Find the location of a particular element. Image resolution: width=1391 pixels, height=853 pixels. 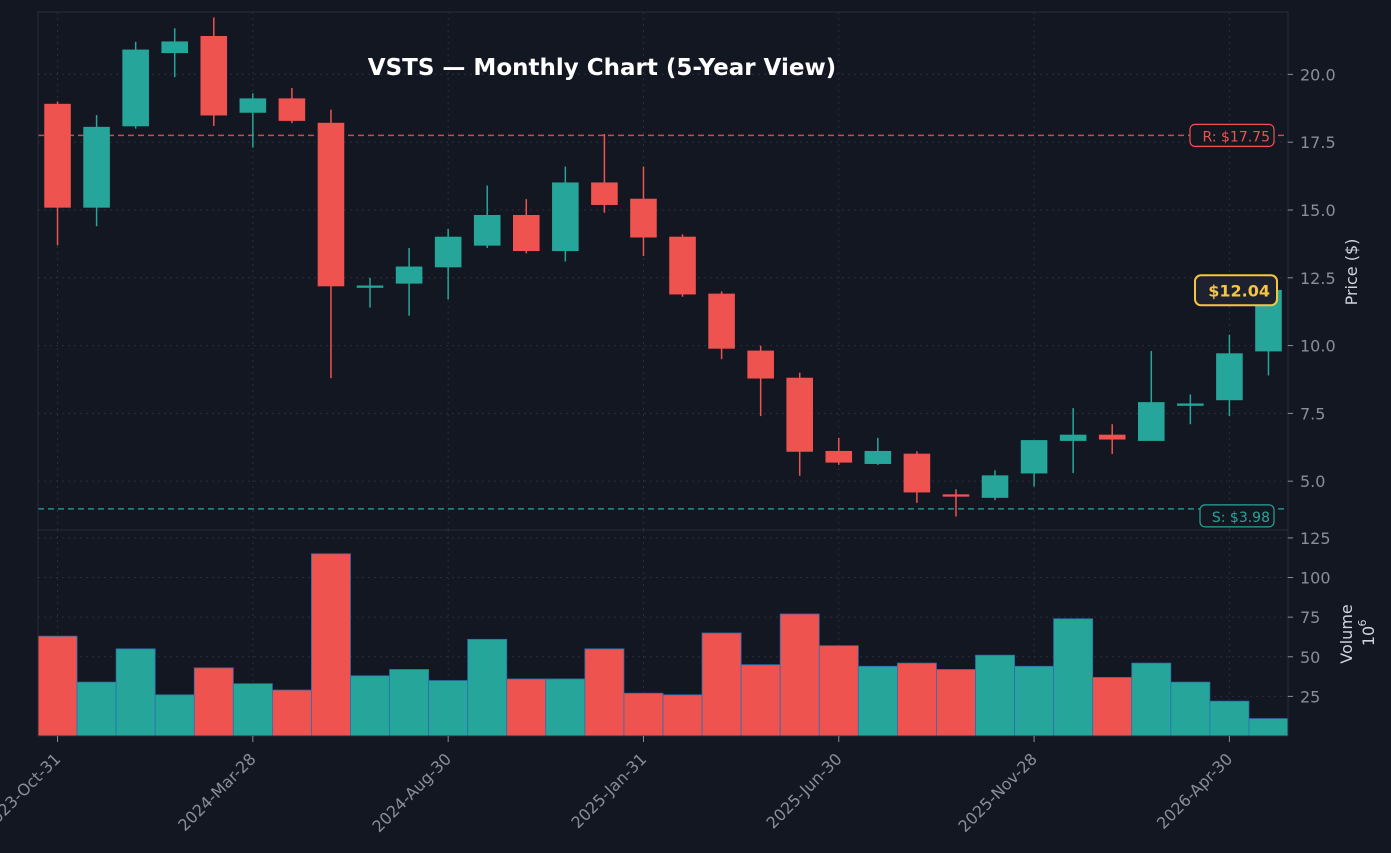

last-price-box is located at coordinates (1236, 290).